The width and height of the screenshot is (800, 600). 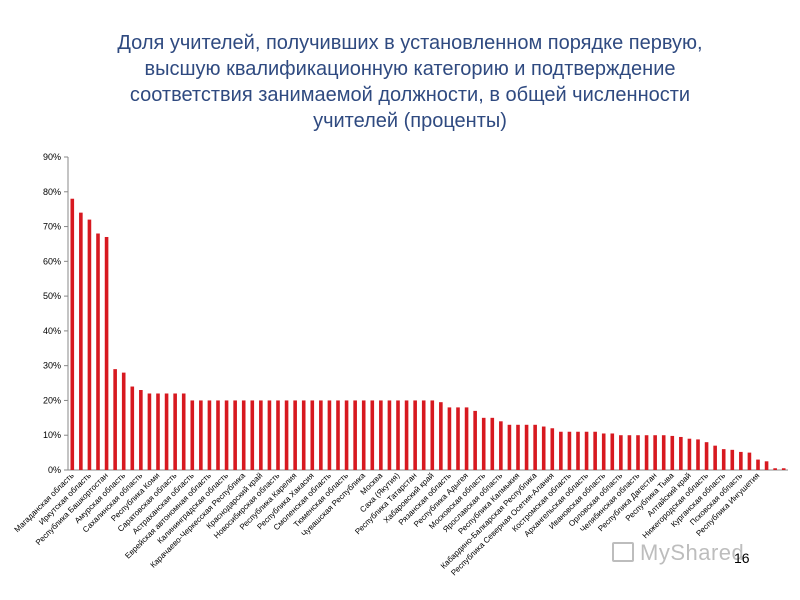 What do you see at coordinates (742, 558) in the screenshot?
I see `page-number: 16` at bounding box center [742, 558].